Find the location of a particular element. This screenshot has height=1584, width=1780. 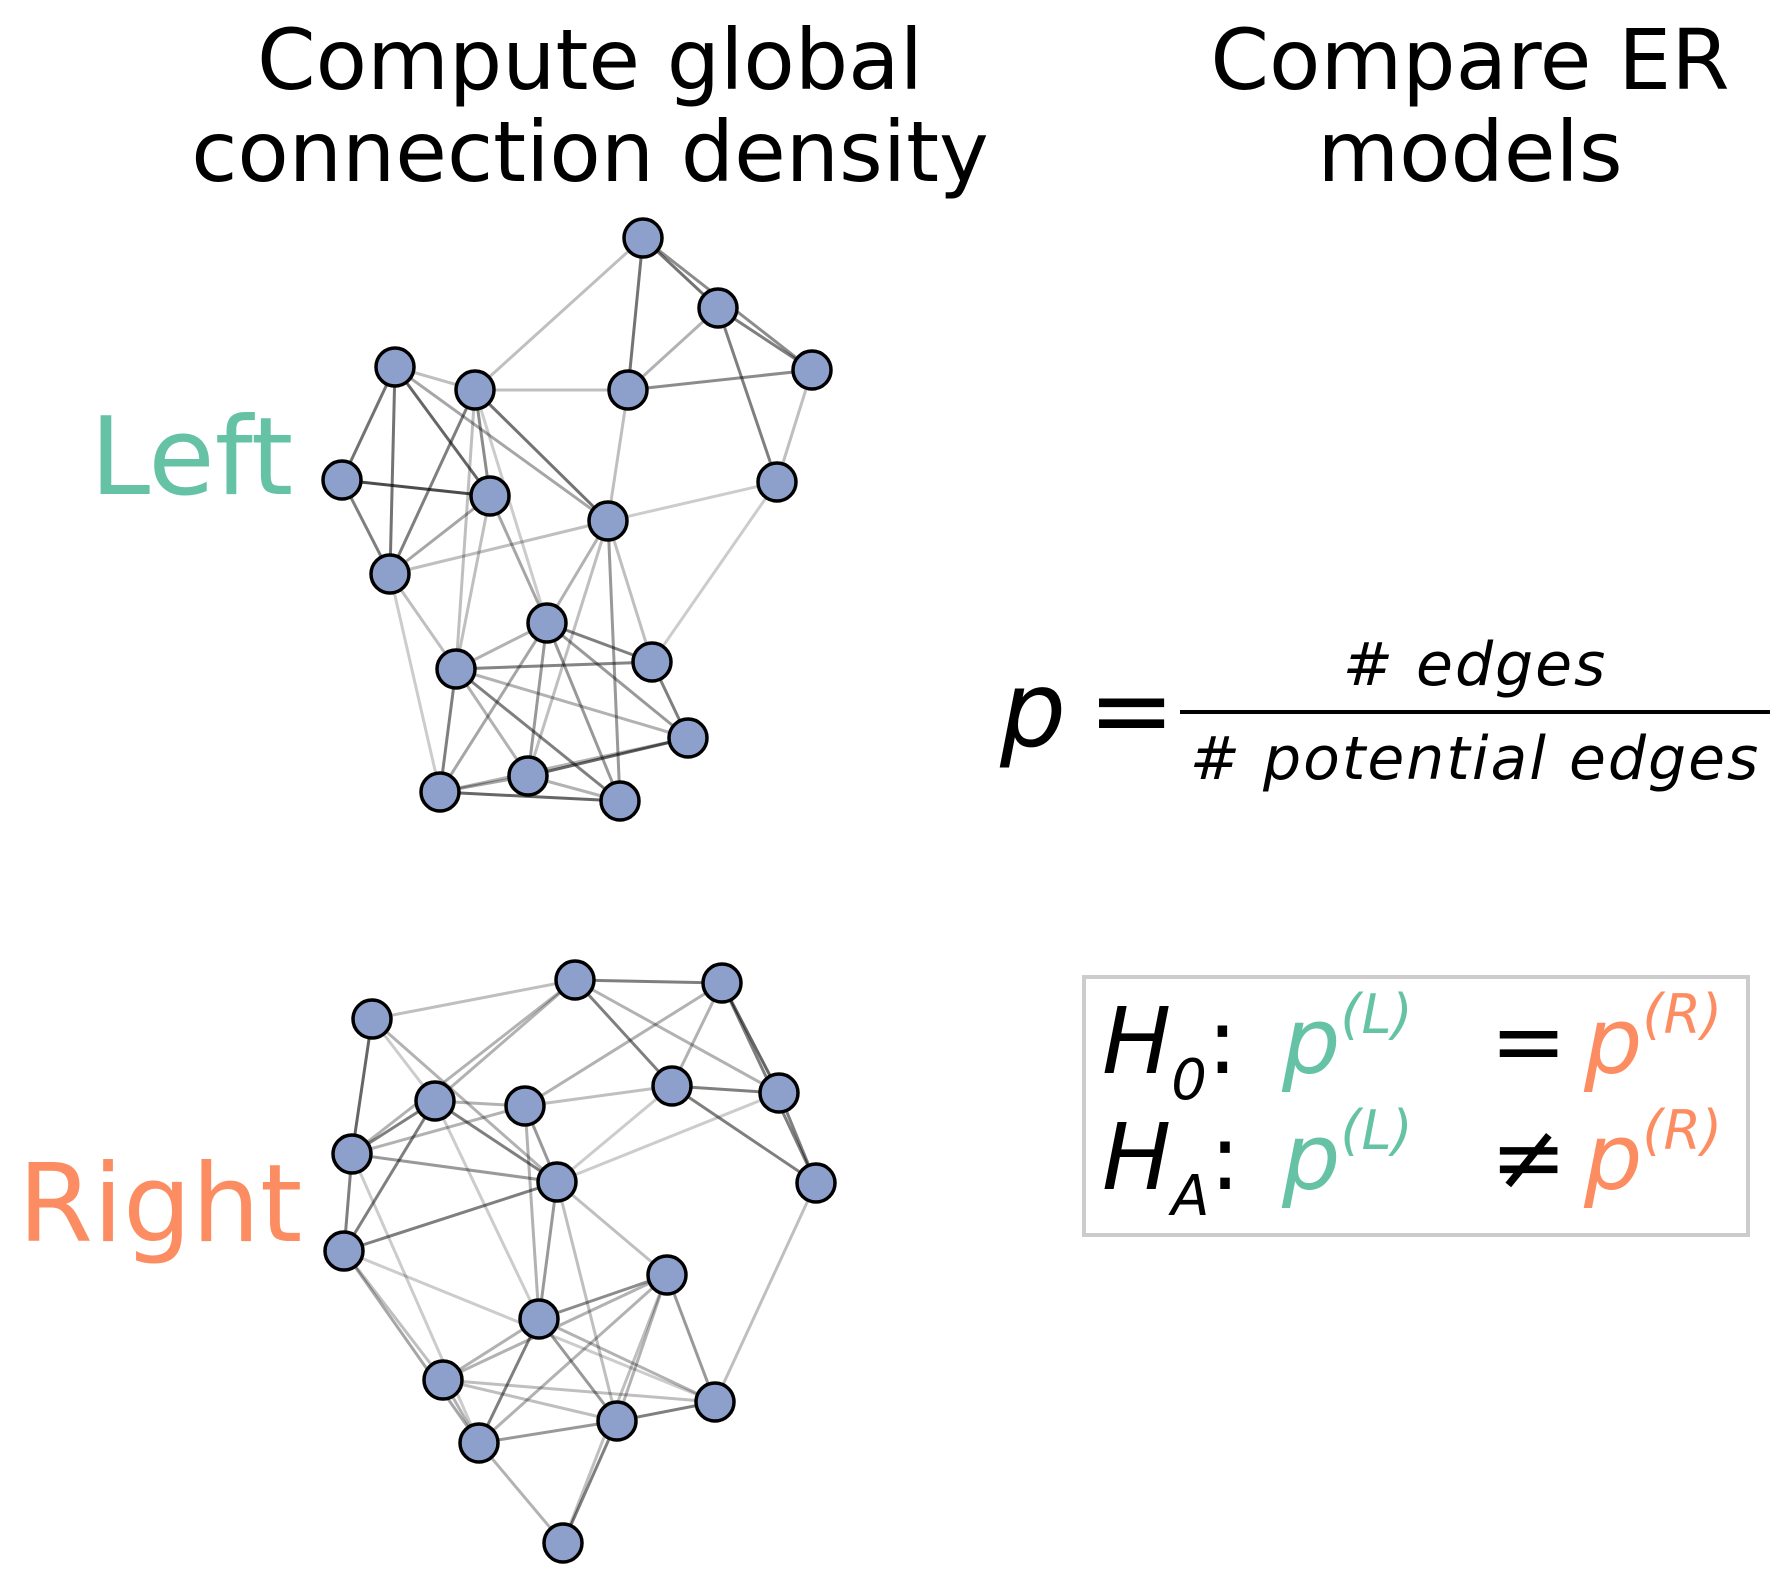

heading-global-density: Compute global connection density is located at coordinates (590, 106).